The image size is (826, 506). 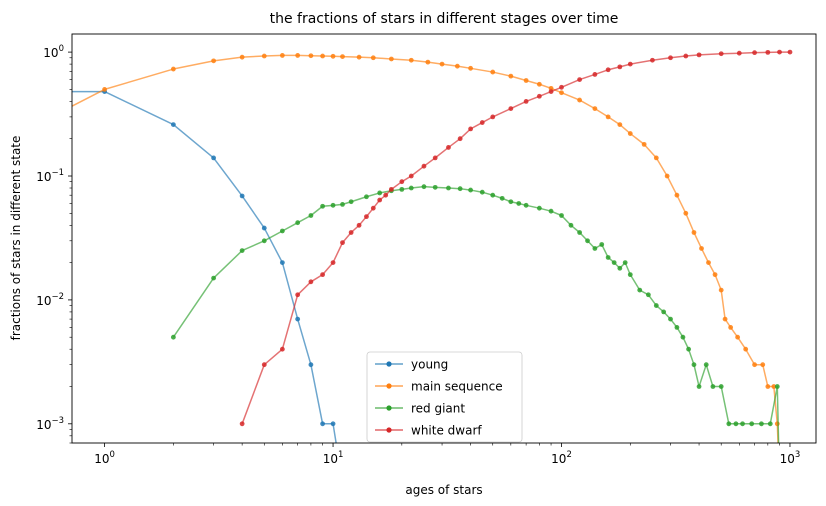 What do you see at coordinates (439, 387) in the screenshot?
I see `legend-entry-main-sequence: main sequence` at bounding box center [439, 387].